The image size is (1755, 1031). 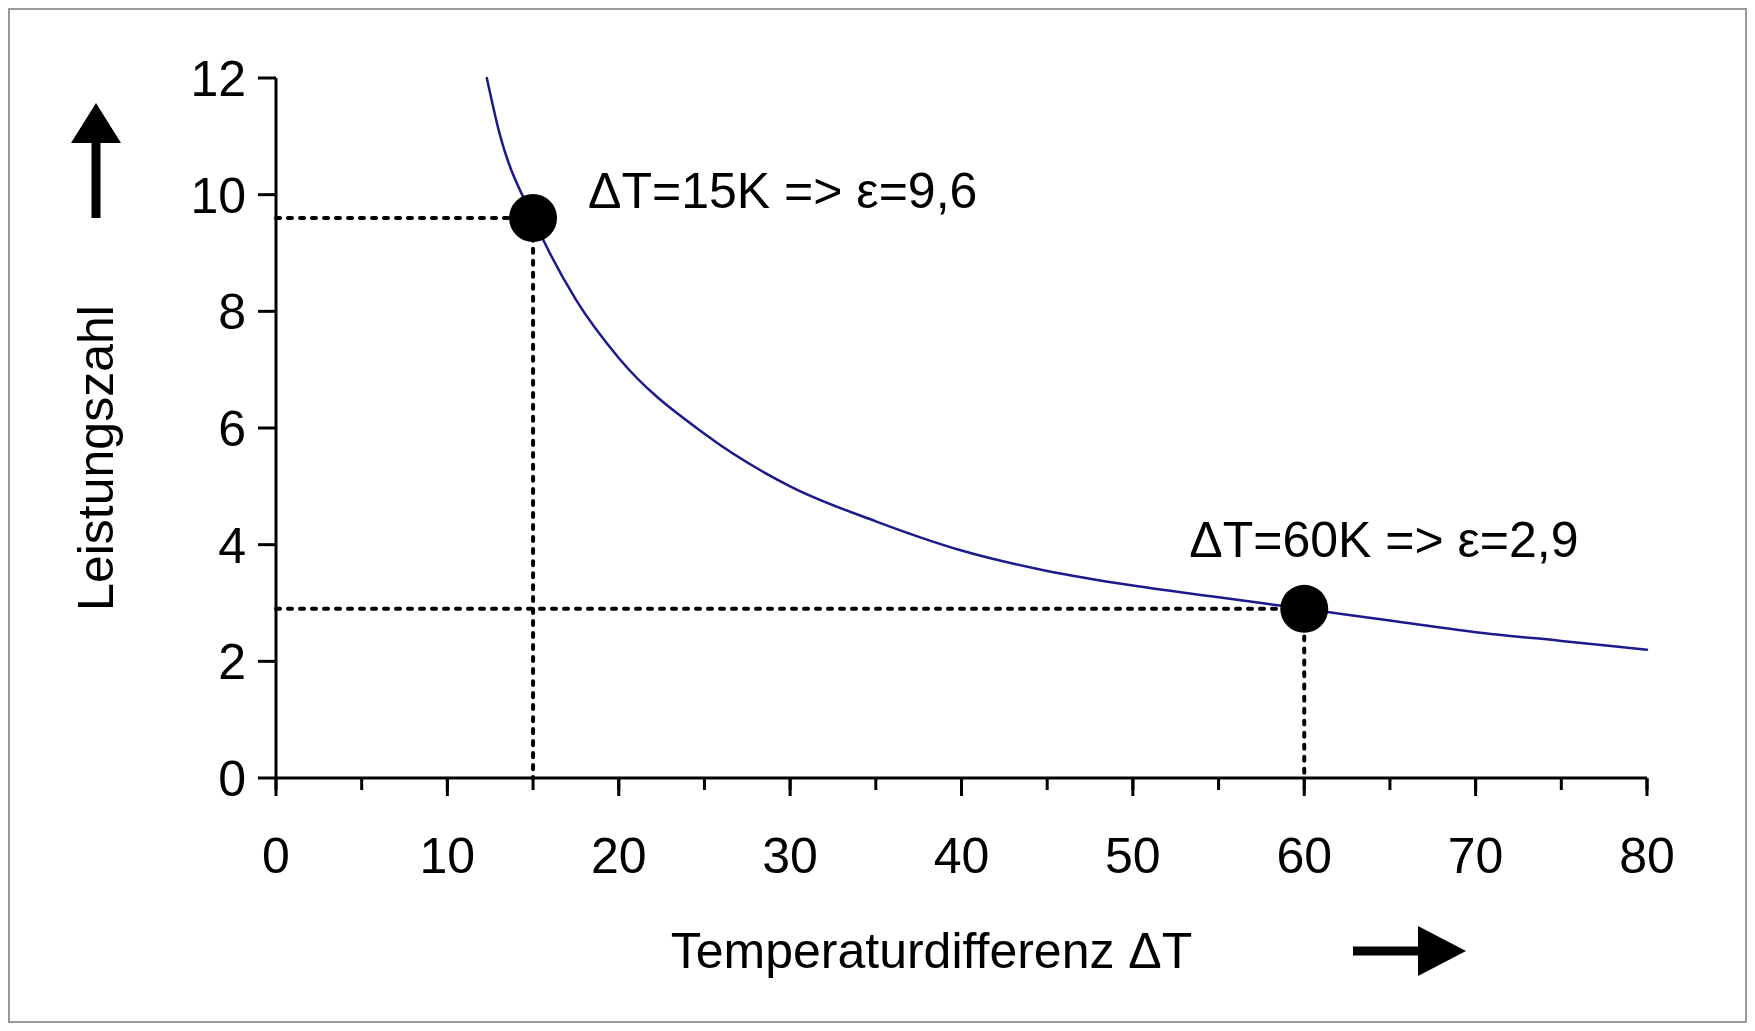 I want to click on annotation: ΔT=60K => ε=2,9, so click(x=1384, y=539).